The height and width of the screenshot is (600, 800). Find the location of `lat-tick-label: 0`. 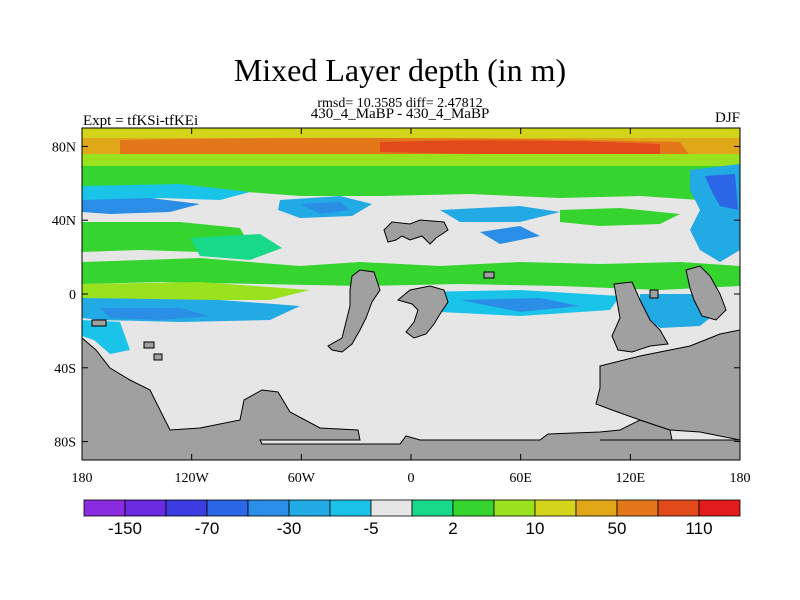

lat-tick-label: 0 is located at coordinates (72, 295).